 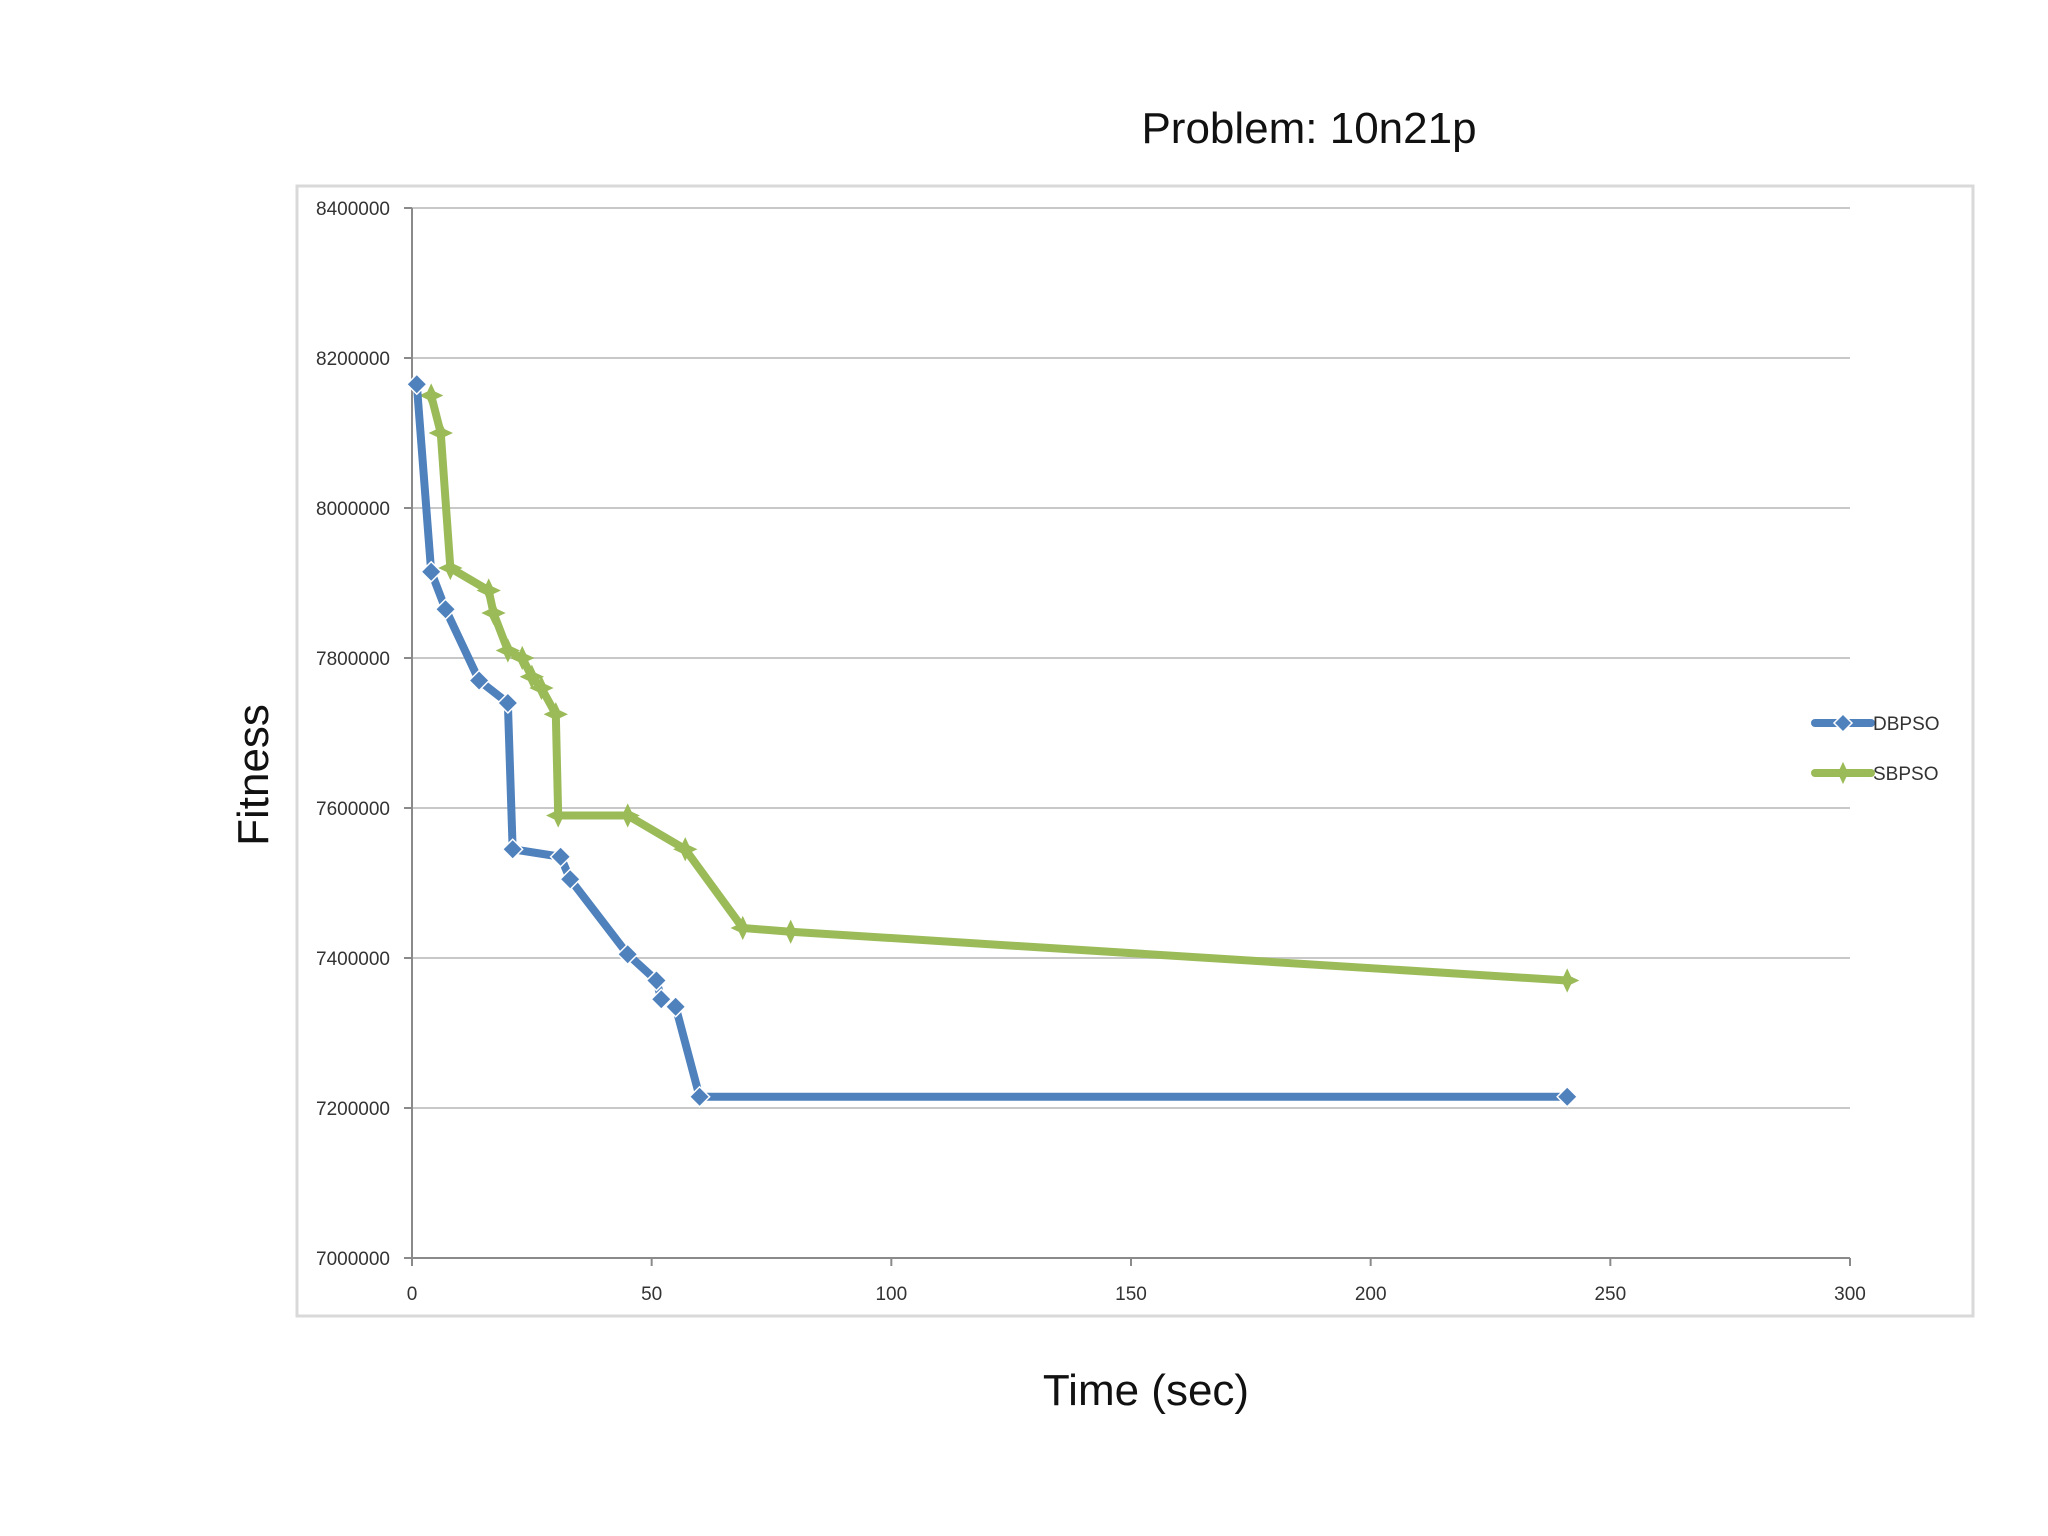 I want to click on x-tick-labels: 0 50 100 150 200 250 300, so click(x=1136, y=1294).